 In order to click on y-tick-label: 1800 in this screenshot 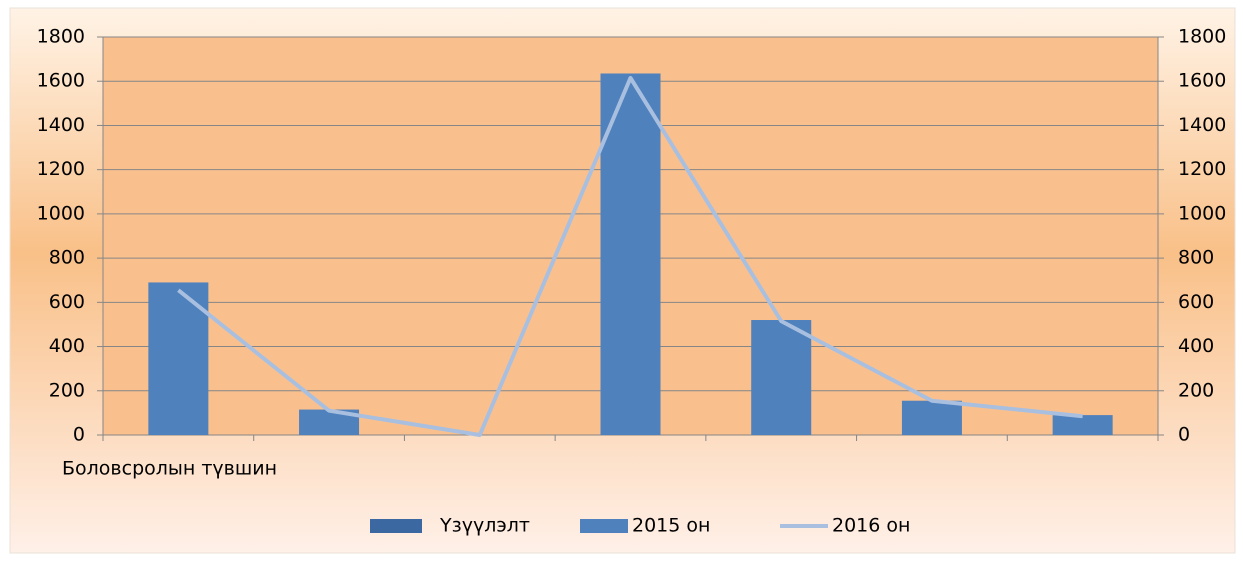, I will do `click(61, 37)`.